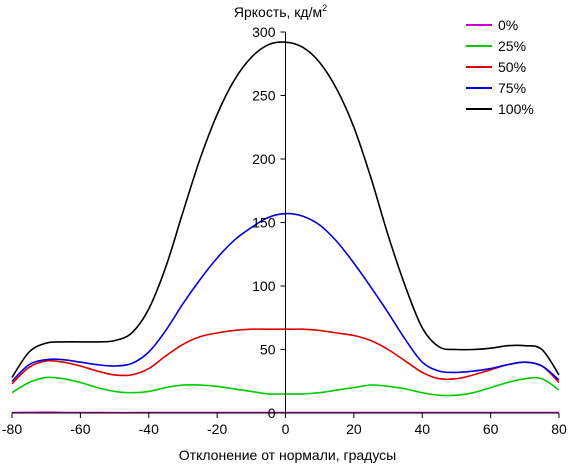 The height and width of the screenshot is (466, 568). I want to click on y-tick-label: 0, so click(272, 413).